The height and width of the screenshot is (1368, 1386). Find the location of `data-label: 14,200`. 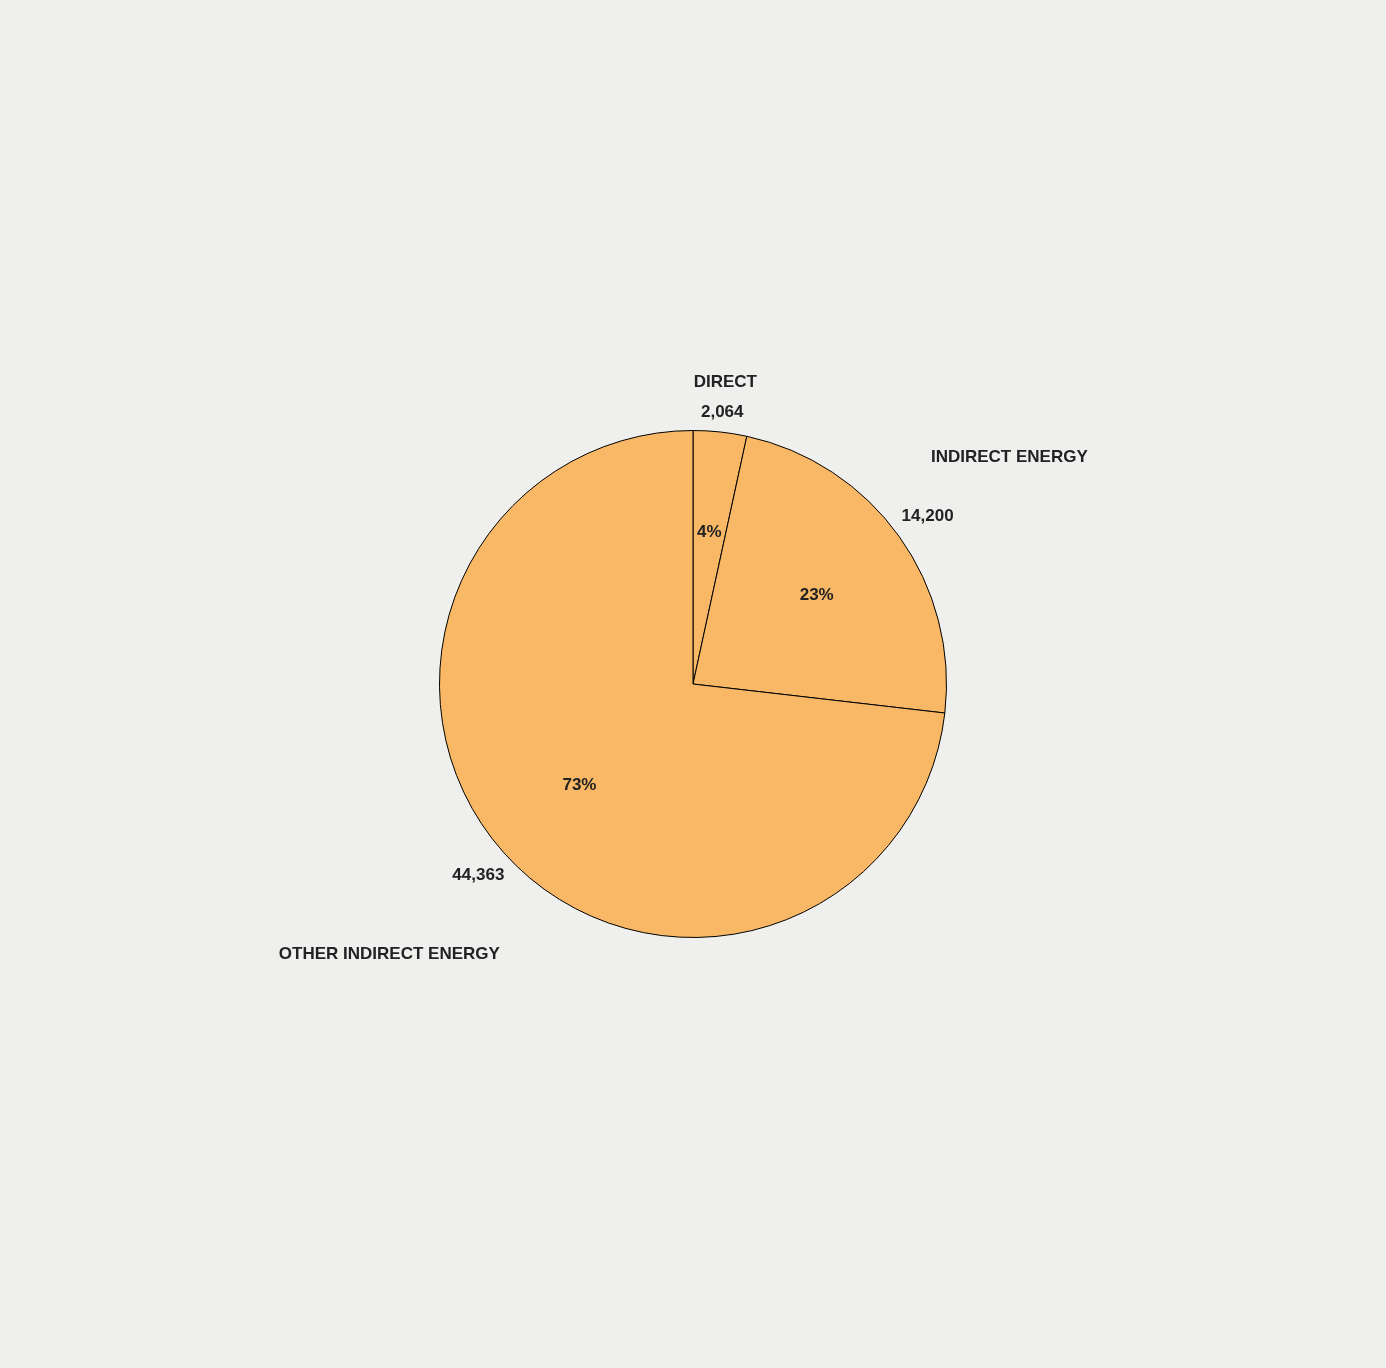

data-label: 14,200 is located at coordinates (927, 515).